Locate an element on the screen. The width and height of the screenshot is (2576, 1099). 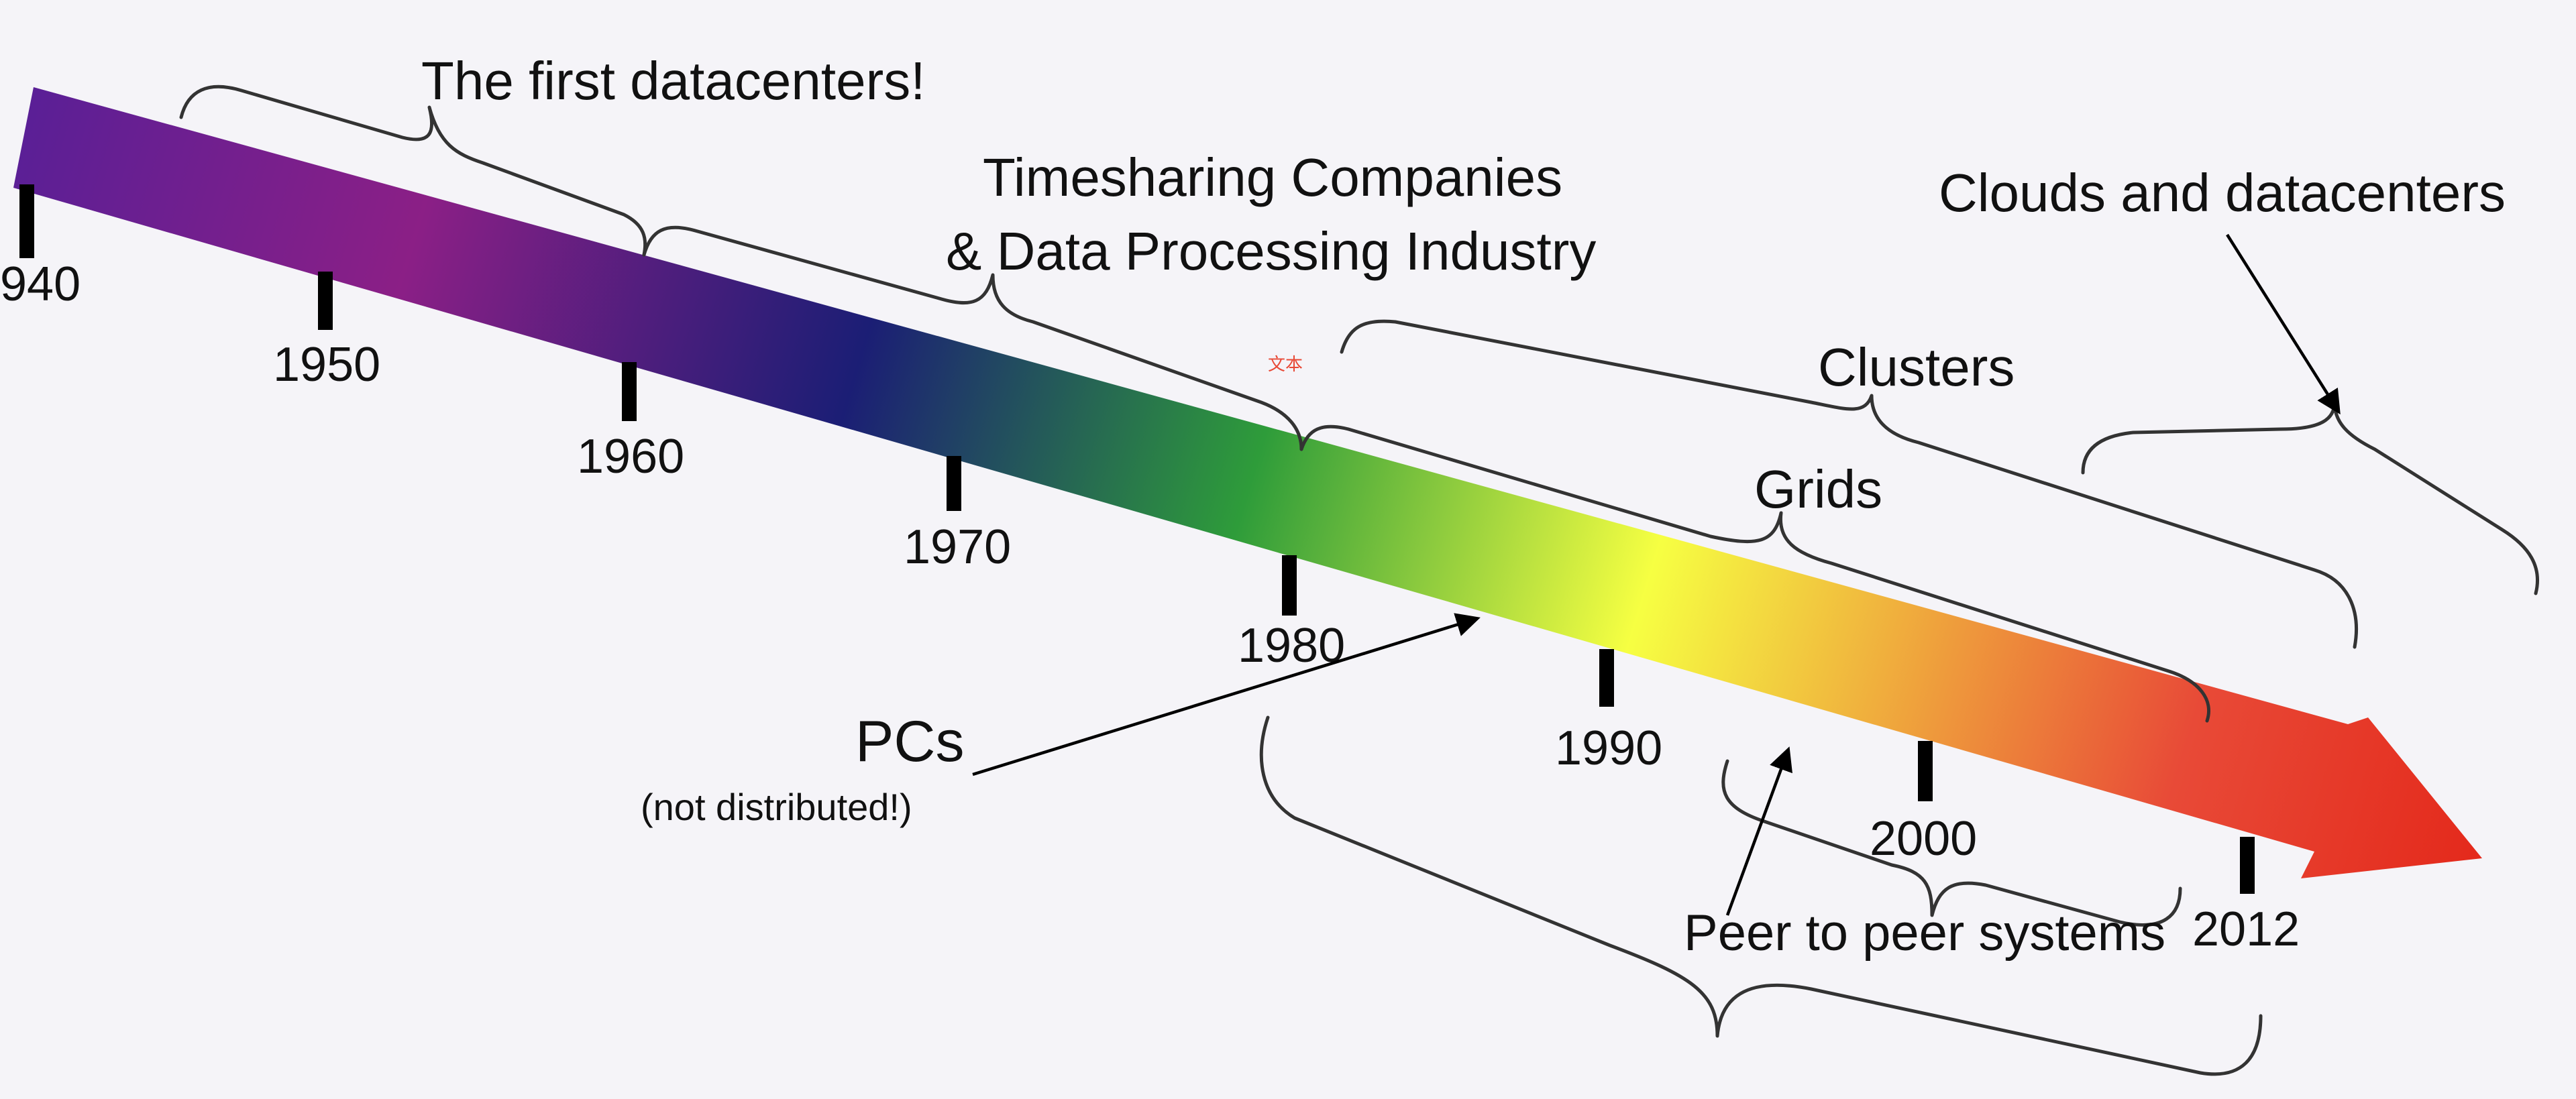
braces-below is located at coordinates (1761, 895).